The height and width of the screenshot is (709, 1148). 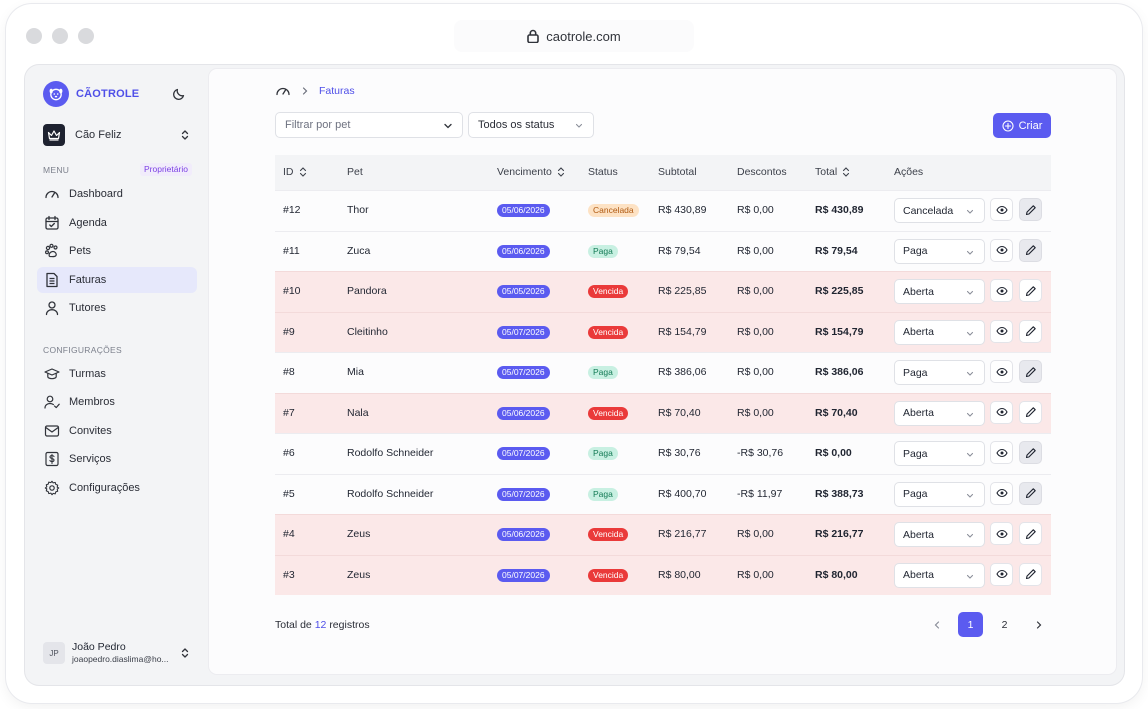 I want to click on invoice-id: #10, so click(x=292, y=291).